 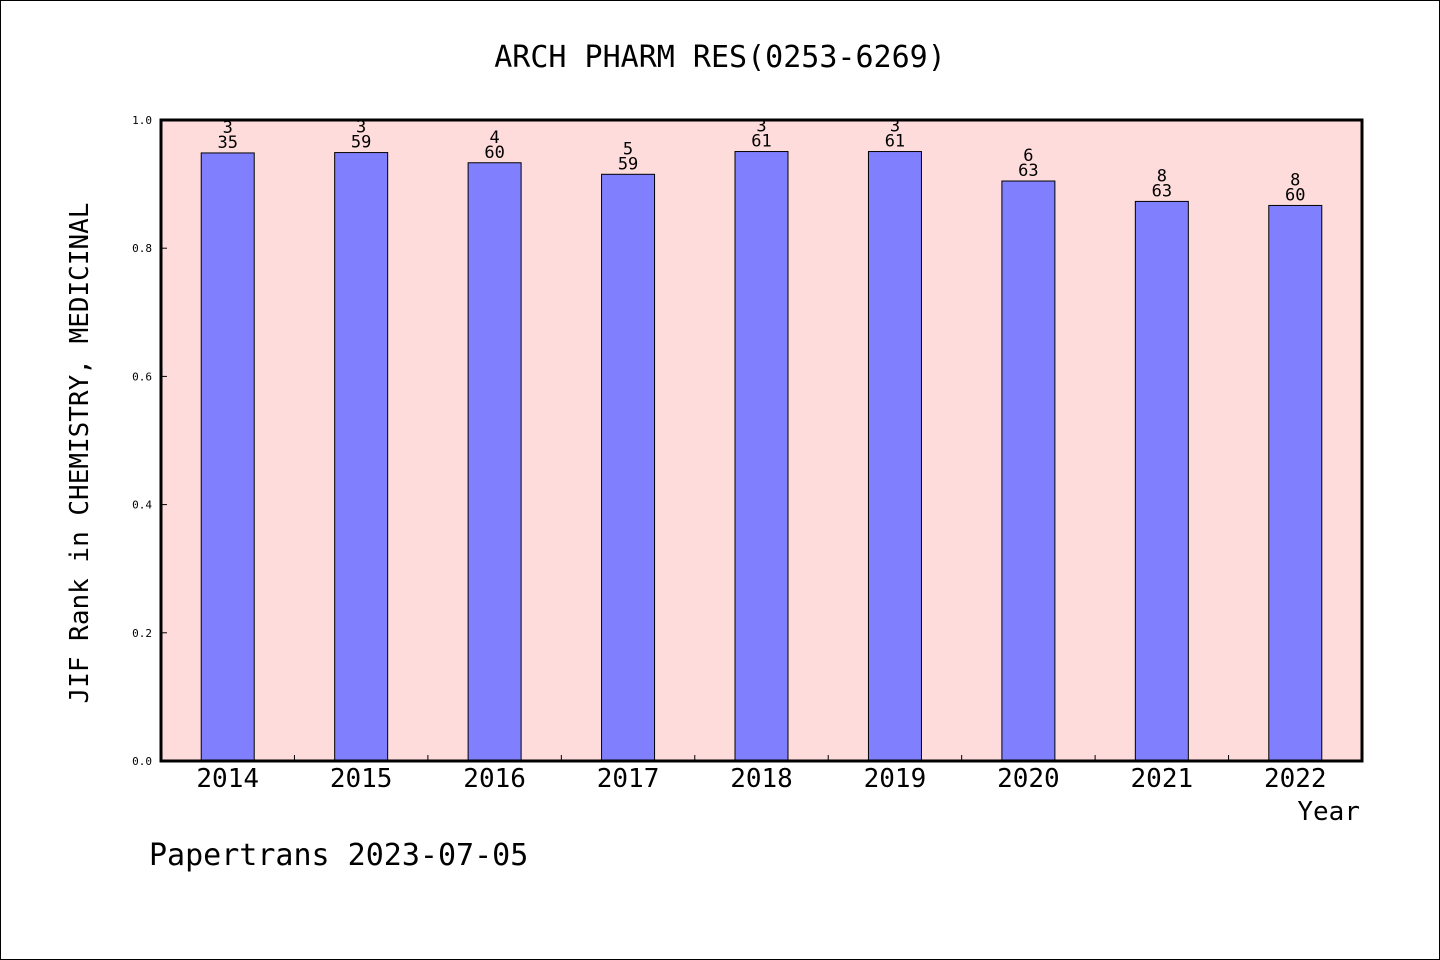 I want to click on y-axis-ticks: 0.0 0.2 0.4 0.6 0.8 1.0, so click(x=149, y=441).